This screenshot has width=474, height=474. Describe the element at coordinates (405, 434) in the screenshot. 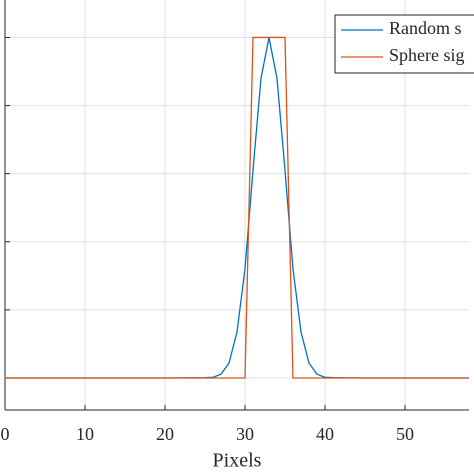

I see `x-tick-label: 50` at that location.